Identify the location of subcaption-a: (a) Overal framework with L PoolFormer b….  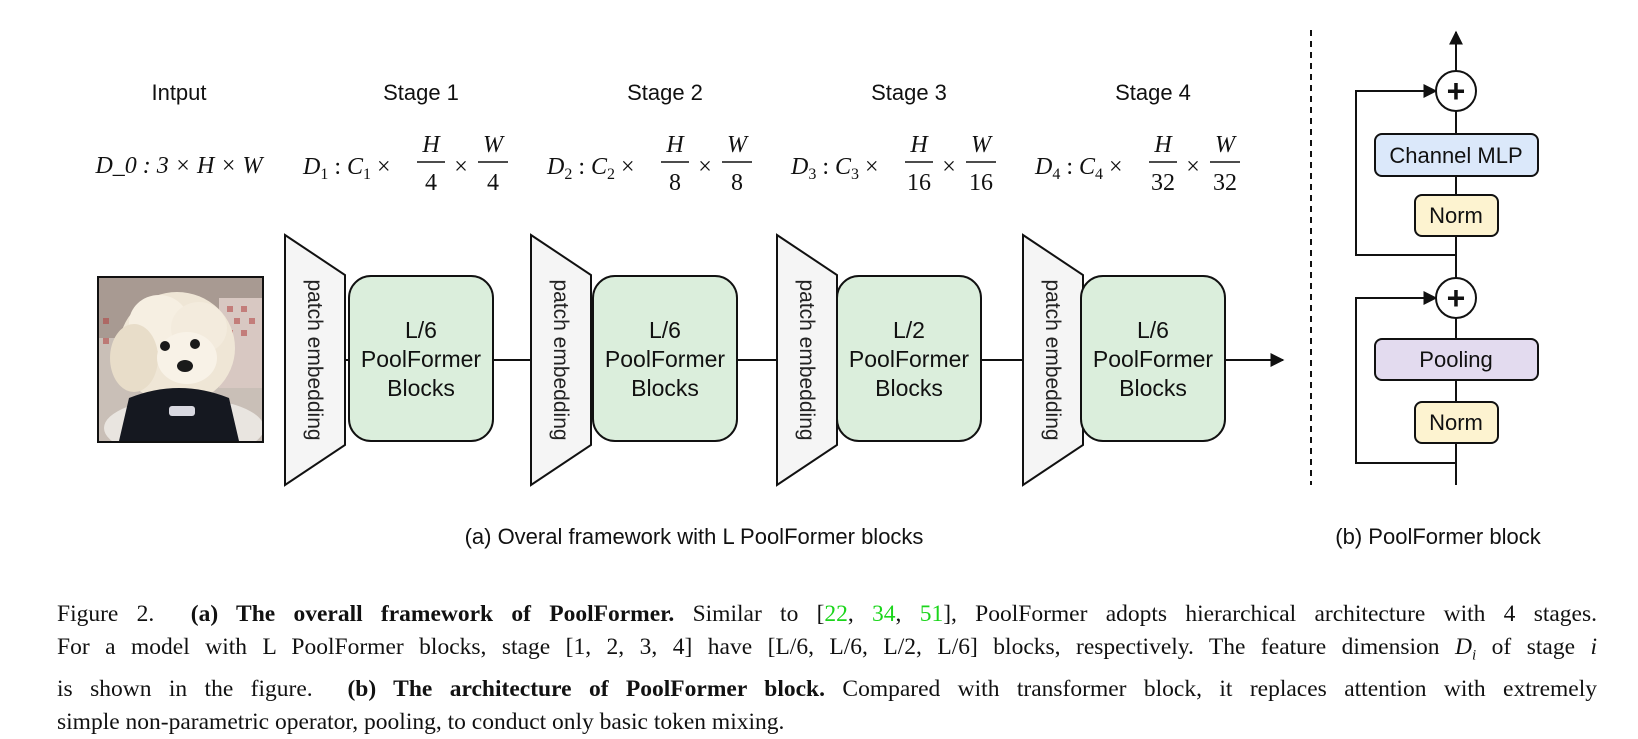
(694, 536).